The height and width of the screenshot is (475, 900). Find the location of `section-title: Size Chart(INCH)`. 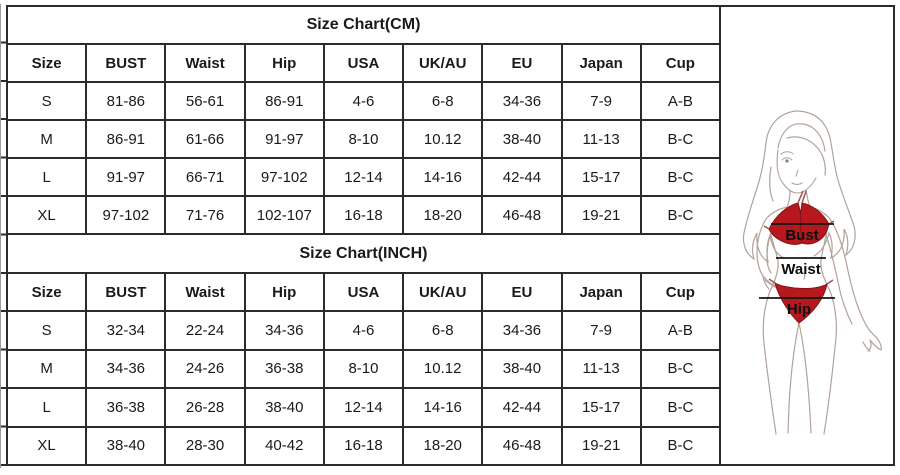

section-title: Size Chart(INCH) is located at coordinates (363, 253).